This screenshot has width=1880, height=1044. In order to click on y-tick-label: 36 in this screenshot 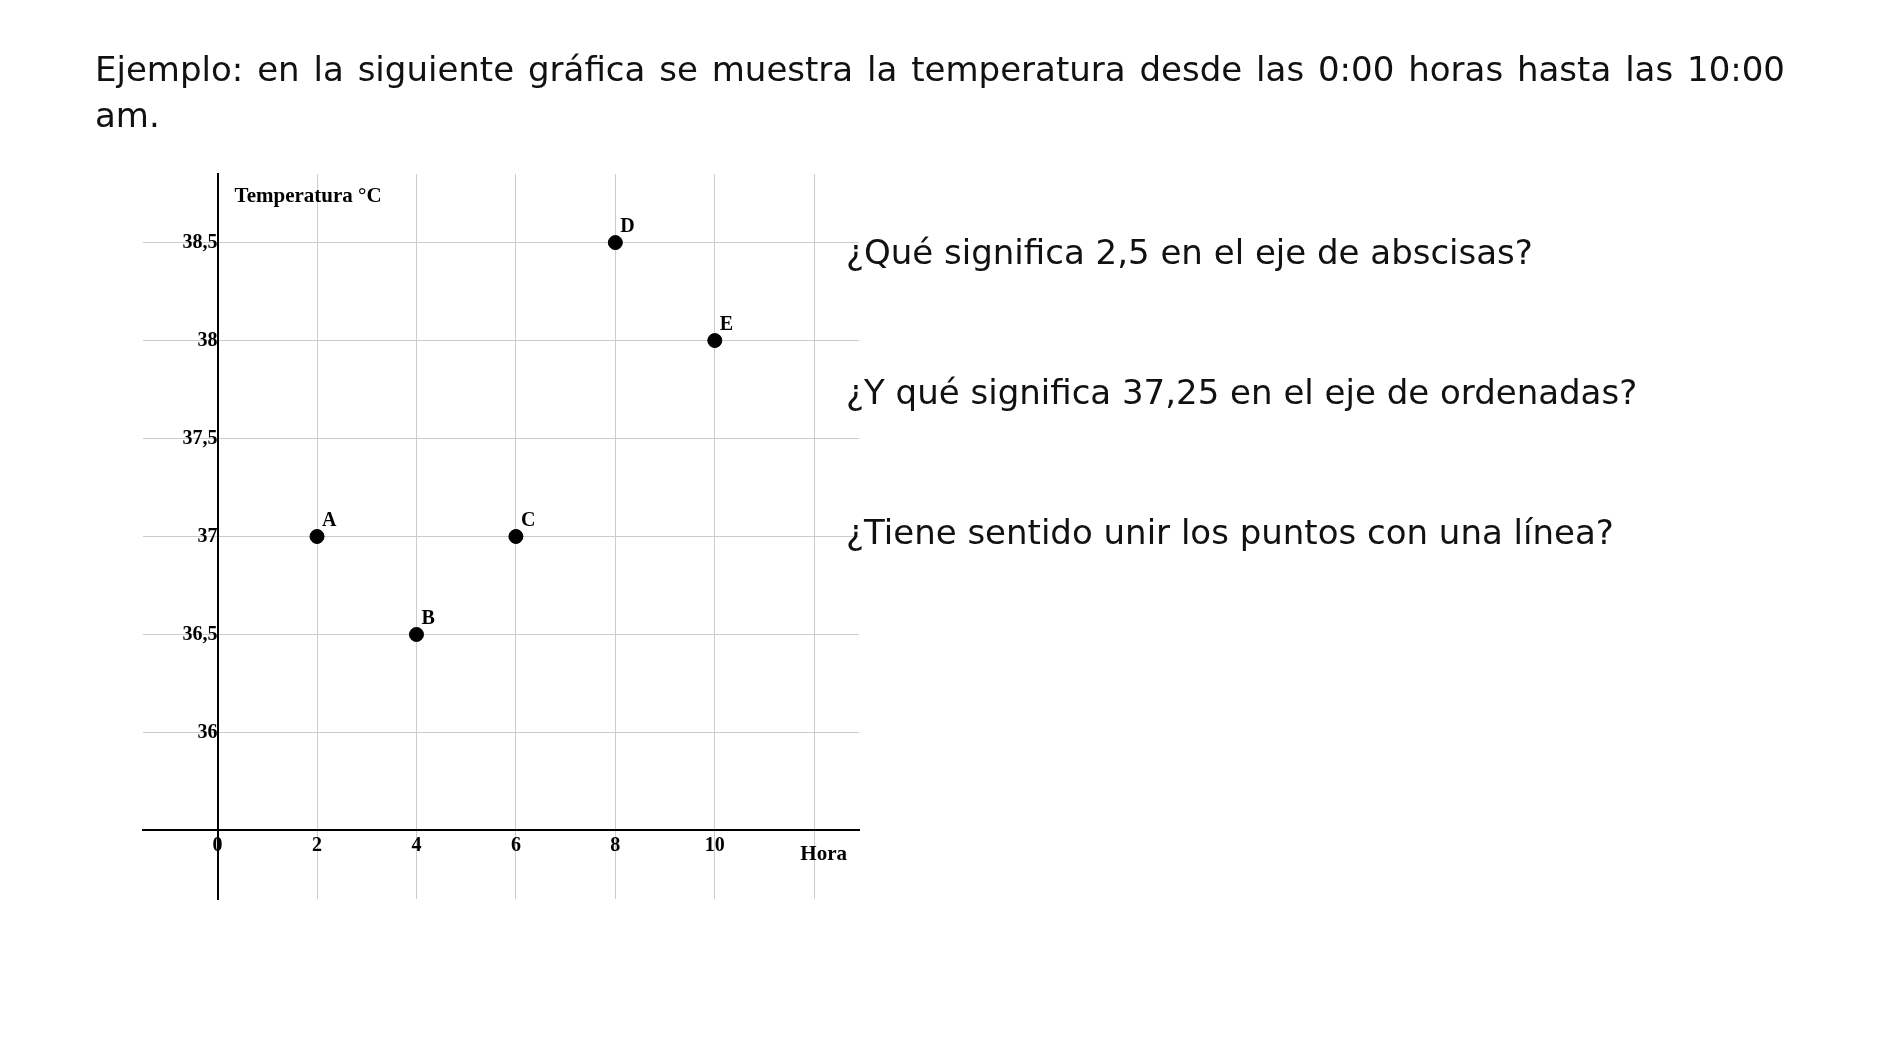, I will do `click(207, 730)`.